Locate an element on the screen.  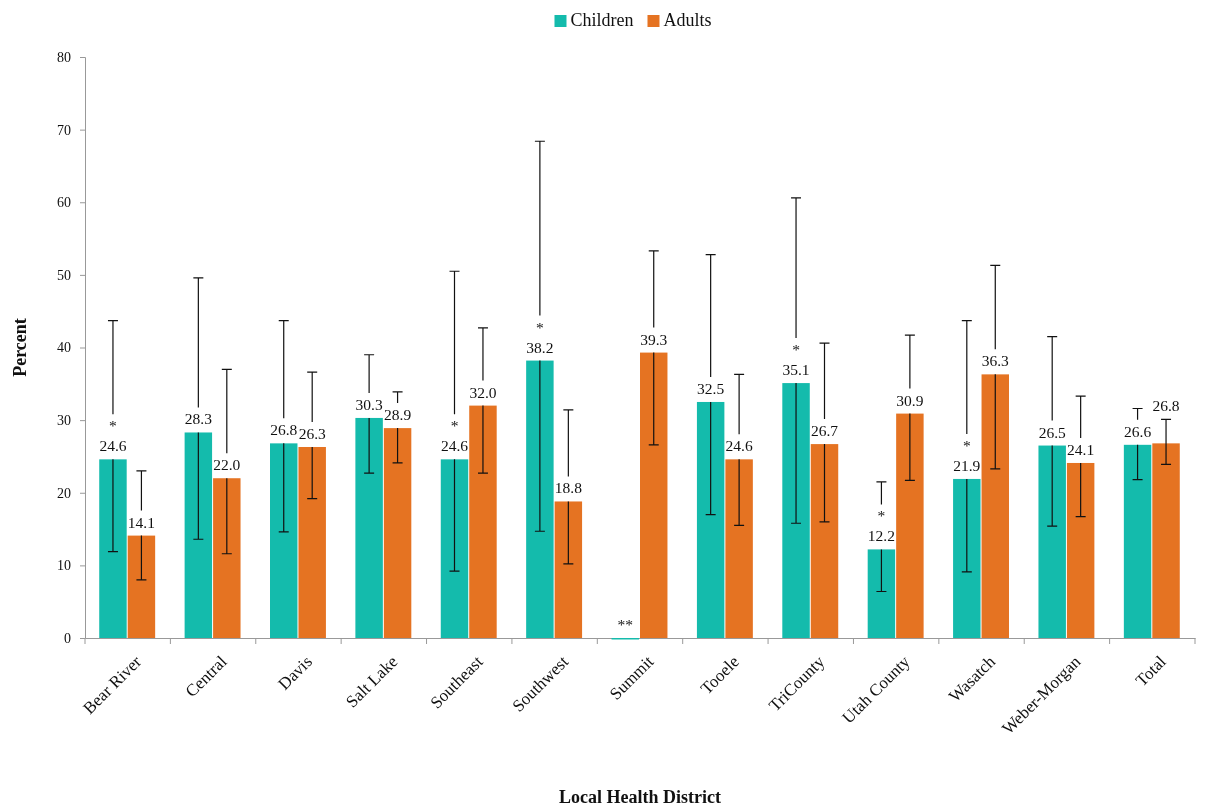
data-label: 24.6 is located at coordinates (739, 446).